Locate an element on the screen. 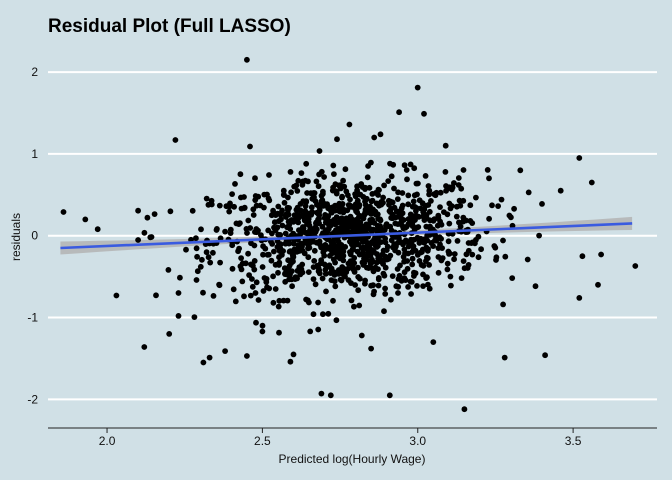 The height and width of the screenshot is (480, 672). y-tick-label: 0 is located at coordinates (34, 236).